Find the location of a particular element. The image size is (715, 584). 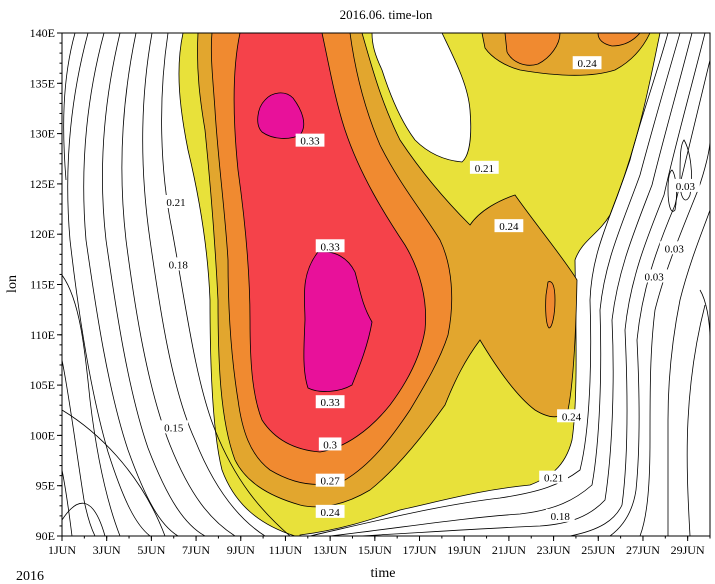

x-tick-label: 9JUN is located at coordinates (241, 550).